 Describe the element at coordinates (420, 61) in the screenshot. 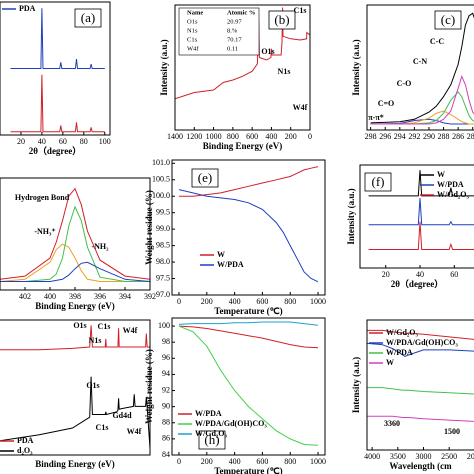

I see `annotation: C-N` at that location.